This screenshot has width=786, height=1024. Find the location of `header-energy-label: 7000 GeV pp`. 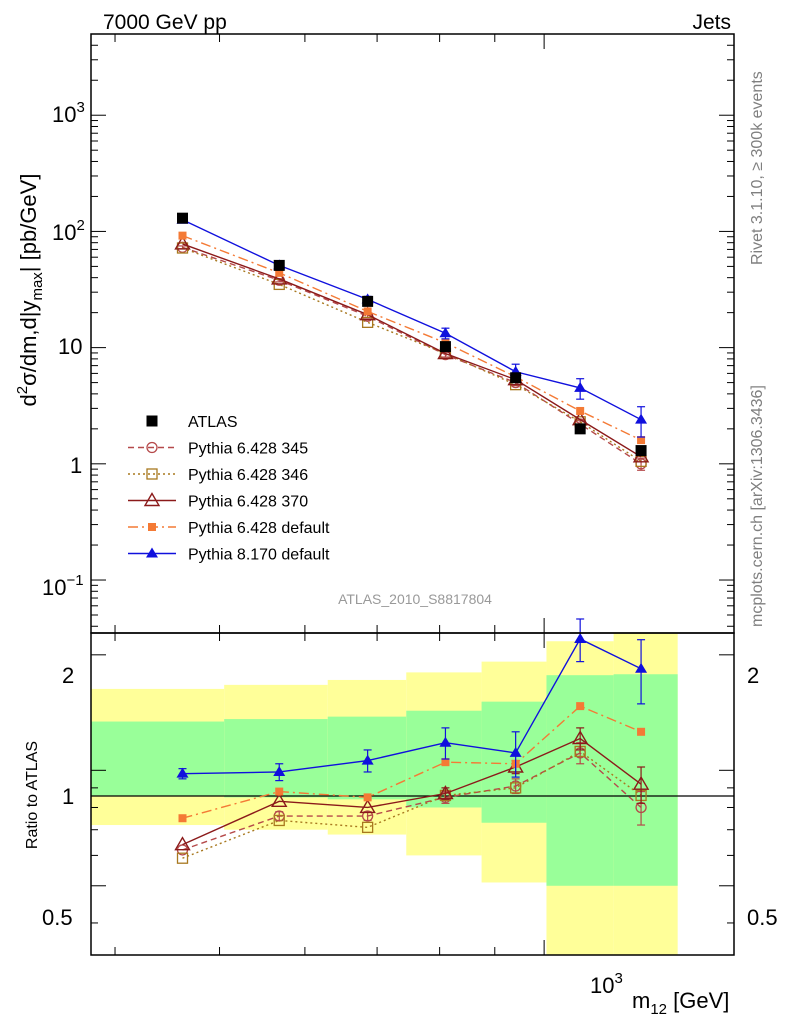

header-energy-label: 7000 GeV pp is located at coordinates (165, 22).